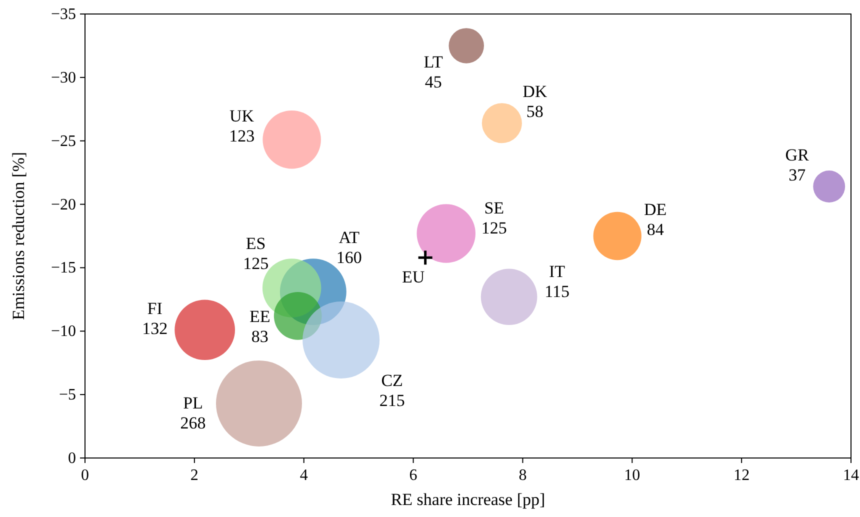  I want to click on series-label: SE, so click(494, 208).